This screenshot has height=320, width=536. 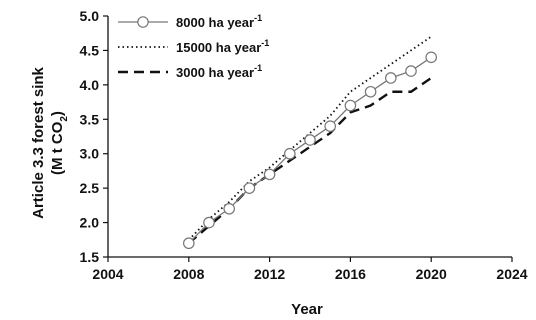 I want to click on y-tick-label: 4.0, so click(x=90, y=85).